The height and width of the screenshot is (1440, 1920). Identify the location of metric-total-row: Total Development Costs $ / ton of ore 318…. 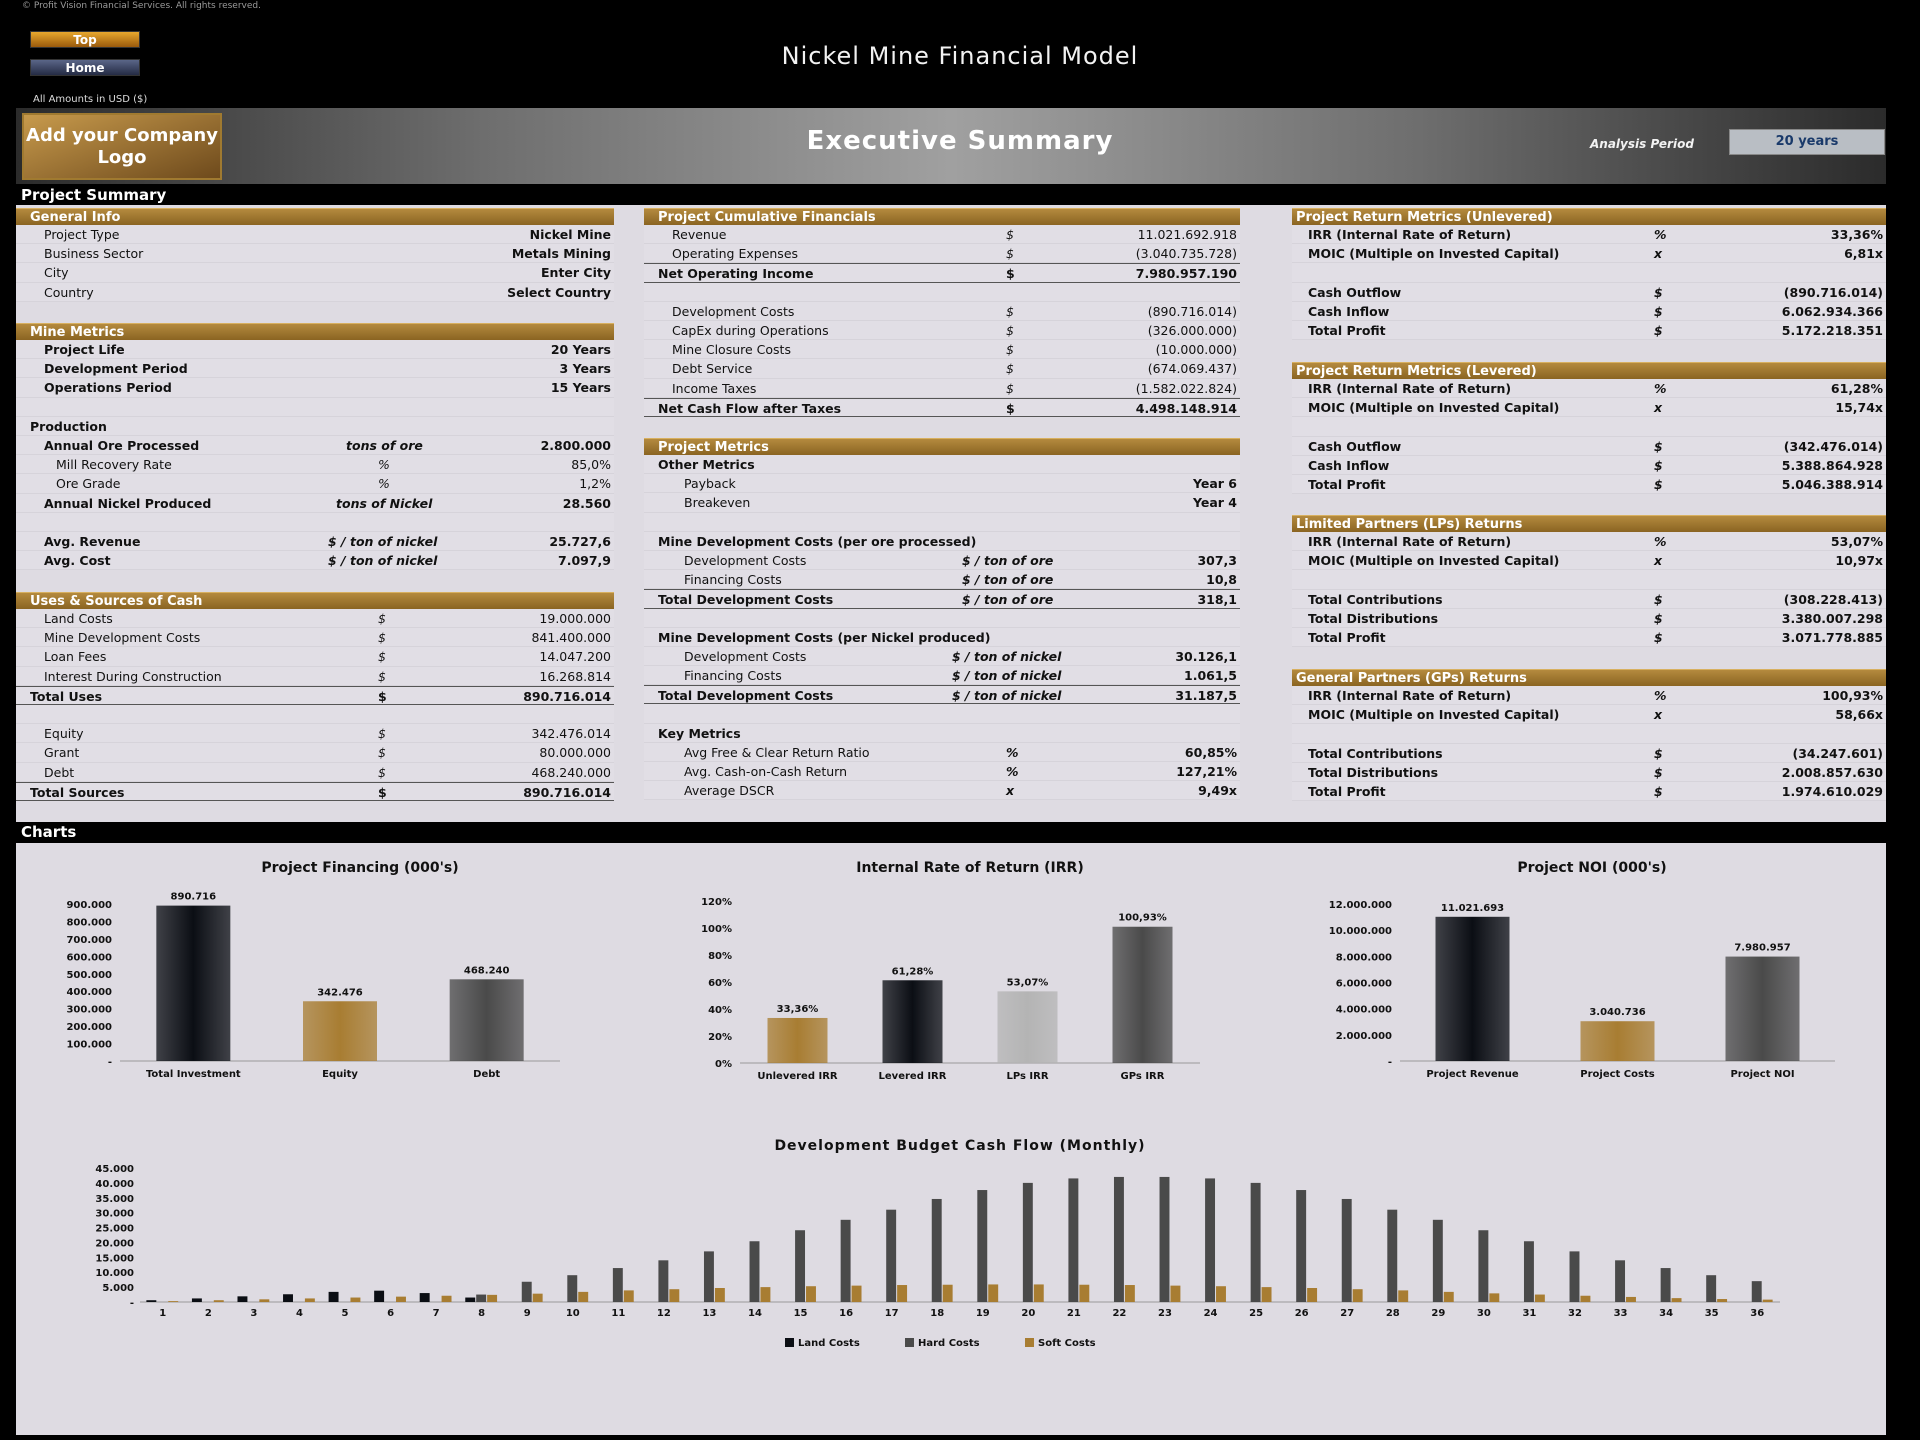
(942, 599).